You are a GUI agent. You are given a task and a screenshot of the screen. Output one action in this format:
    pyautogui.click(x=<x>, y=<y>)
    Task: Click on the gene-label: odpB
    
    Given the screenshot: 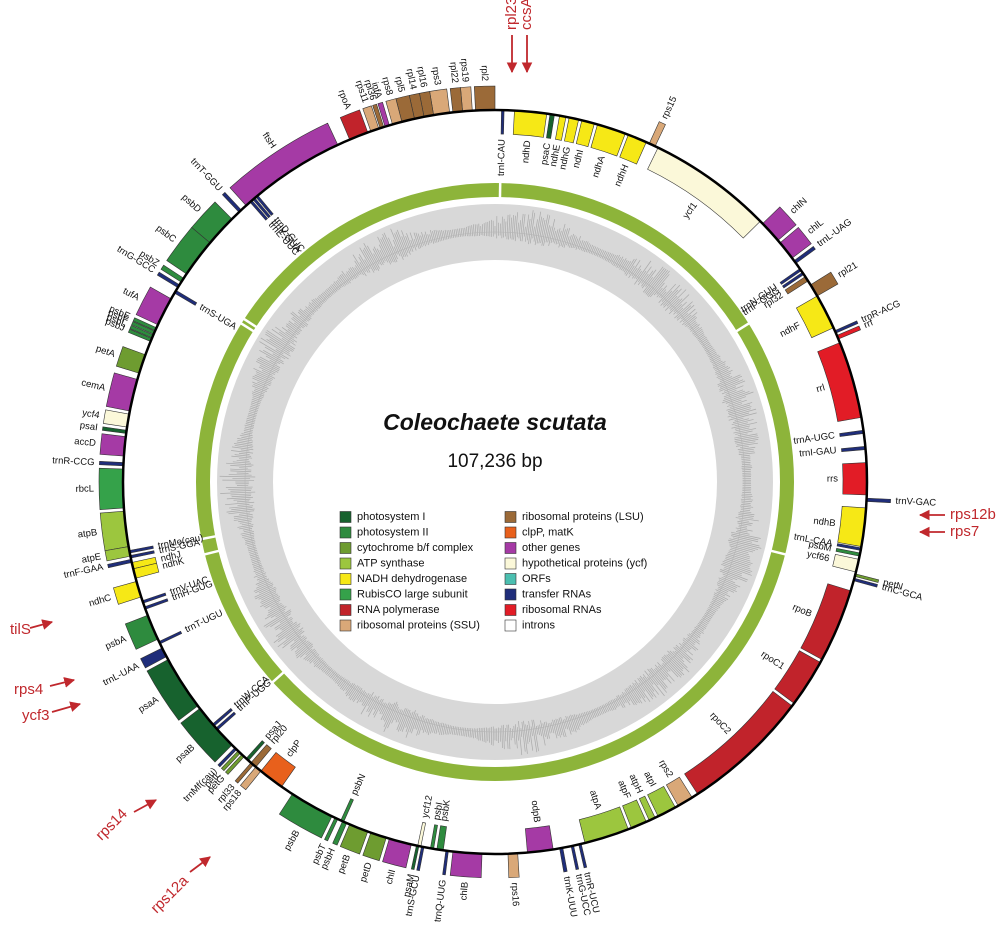 What is the action you would take?
    pyautogui.click(x=536, y=811)
    